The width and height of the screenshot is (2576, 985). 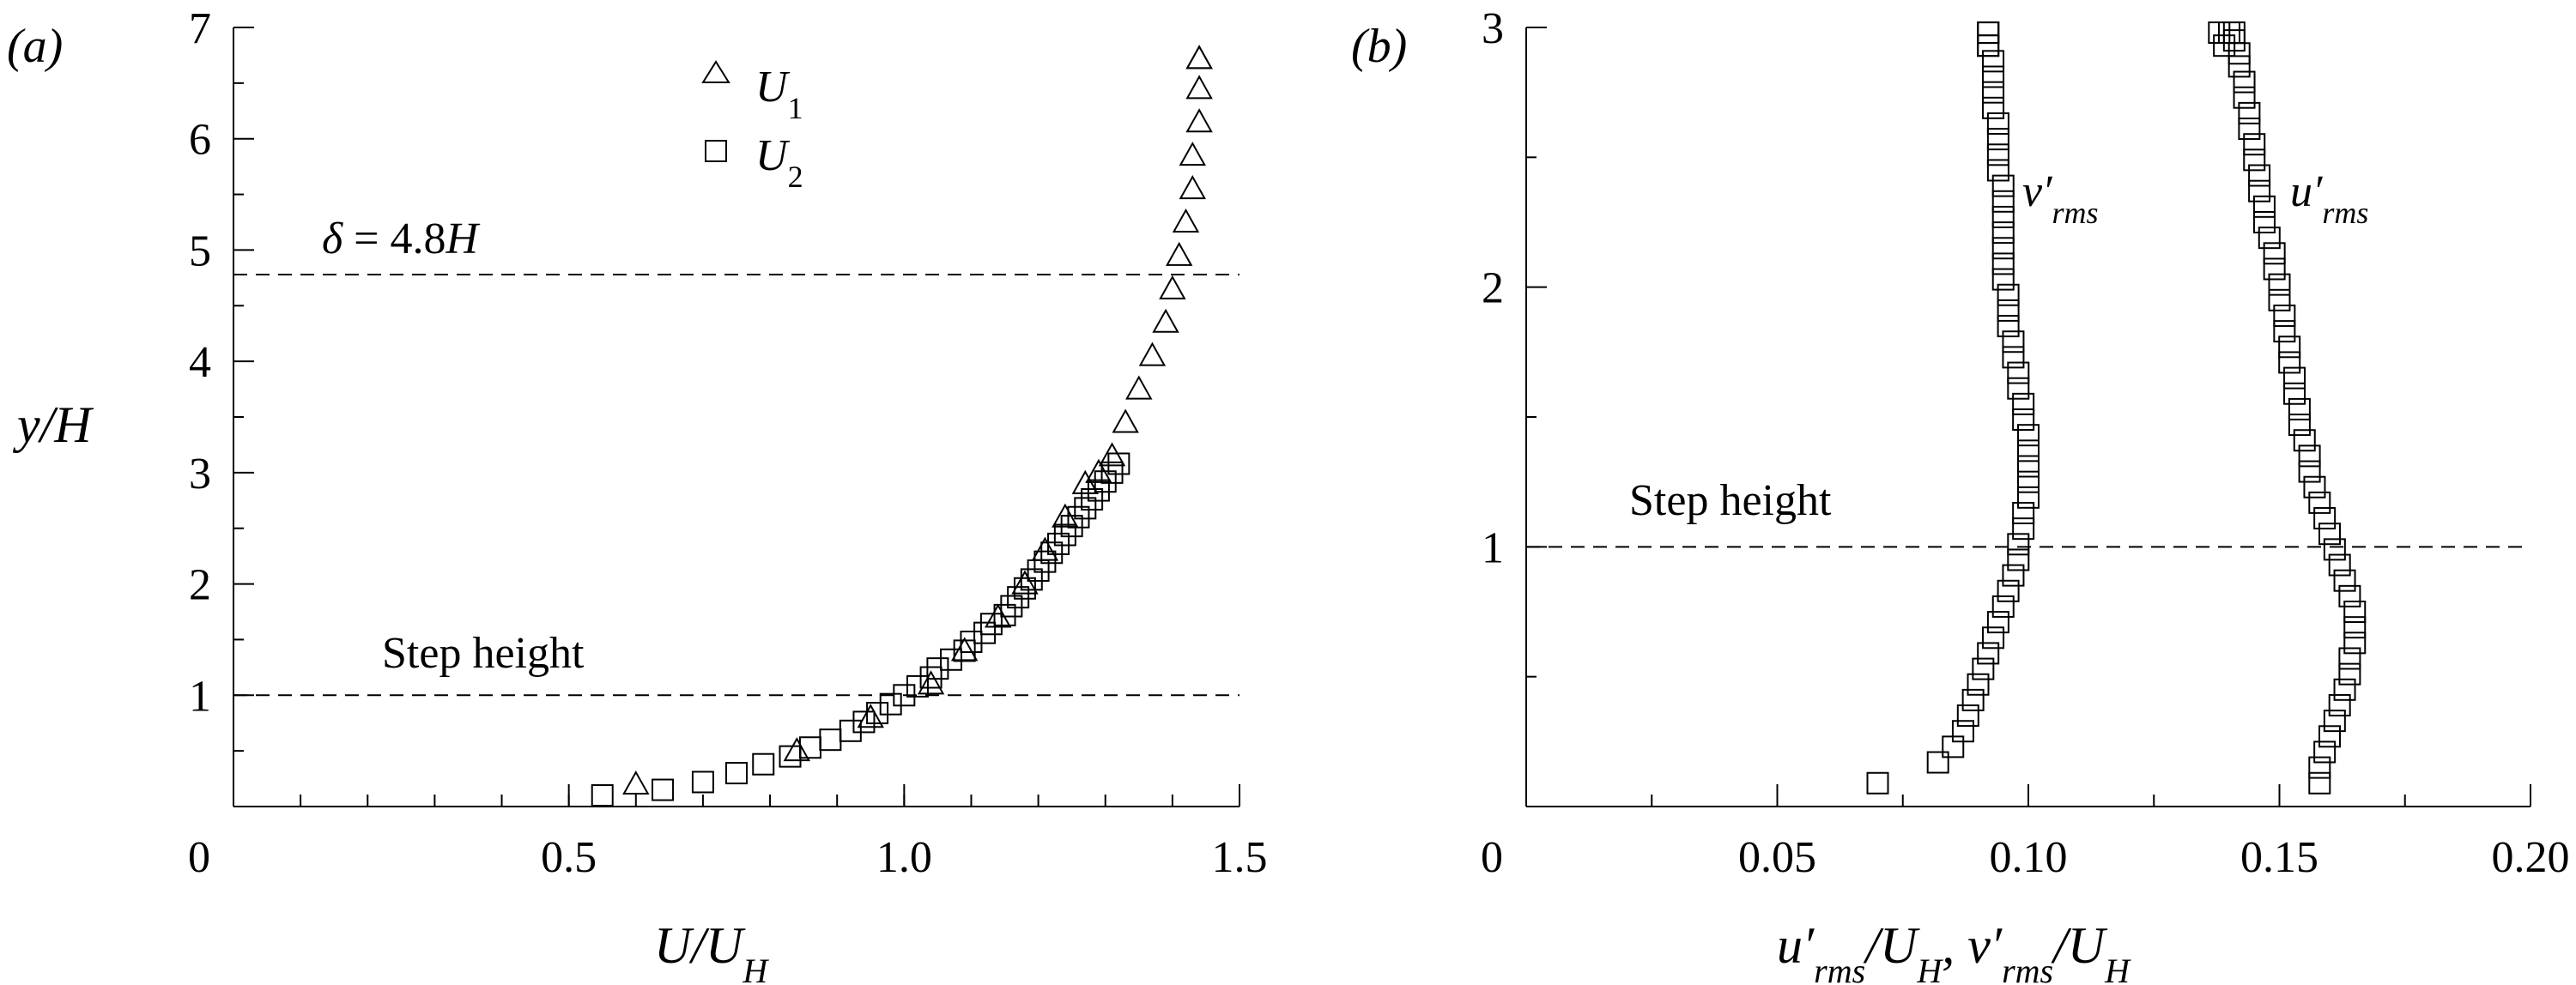 What do you see at coordinates (200, 362) in the screenshot?
I see `panel-a-y-tick-label: 4` at bounding box center [200, 362].